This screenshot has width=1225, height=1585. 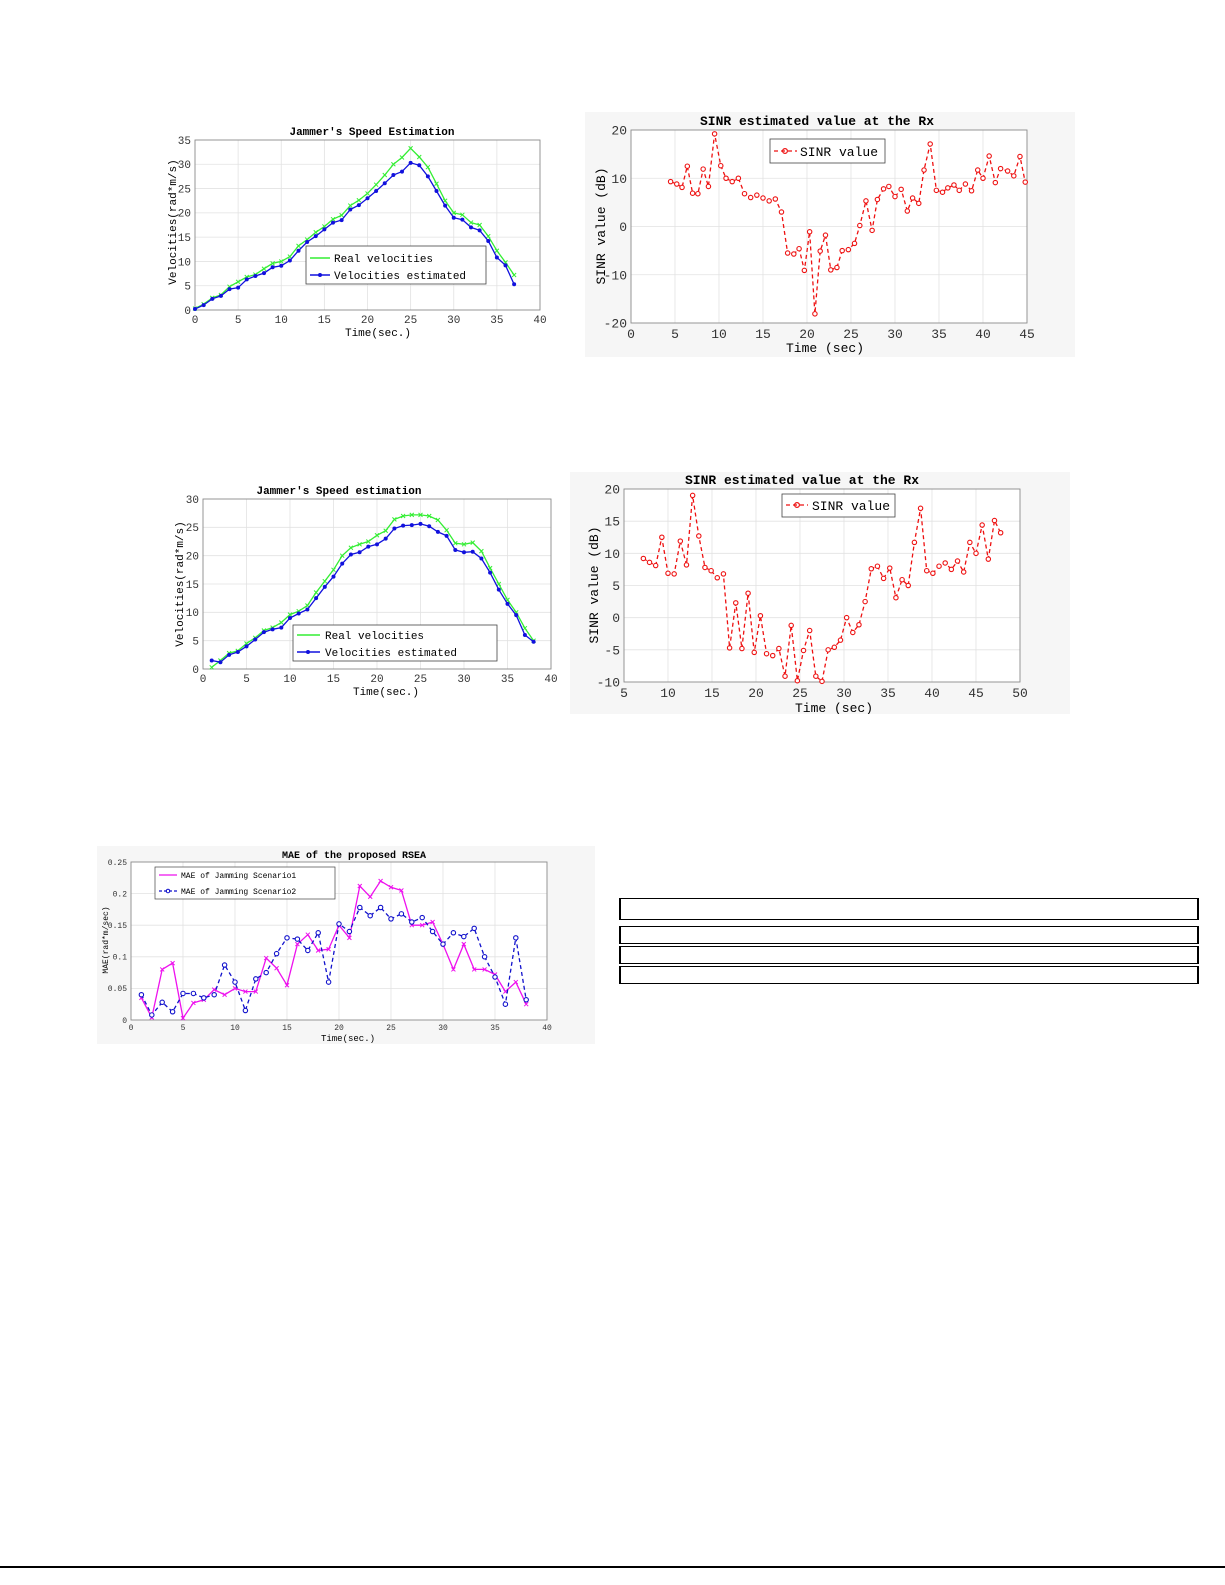 I want to click on x-axis-label: Time(sec.), so click(x=348, y=1039).